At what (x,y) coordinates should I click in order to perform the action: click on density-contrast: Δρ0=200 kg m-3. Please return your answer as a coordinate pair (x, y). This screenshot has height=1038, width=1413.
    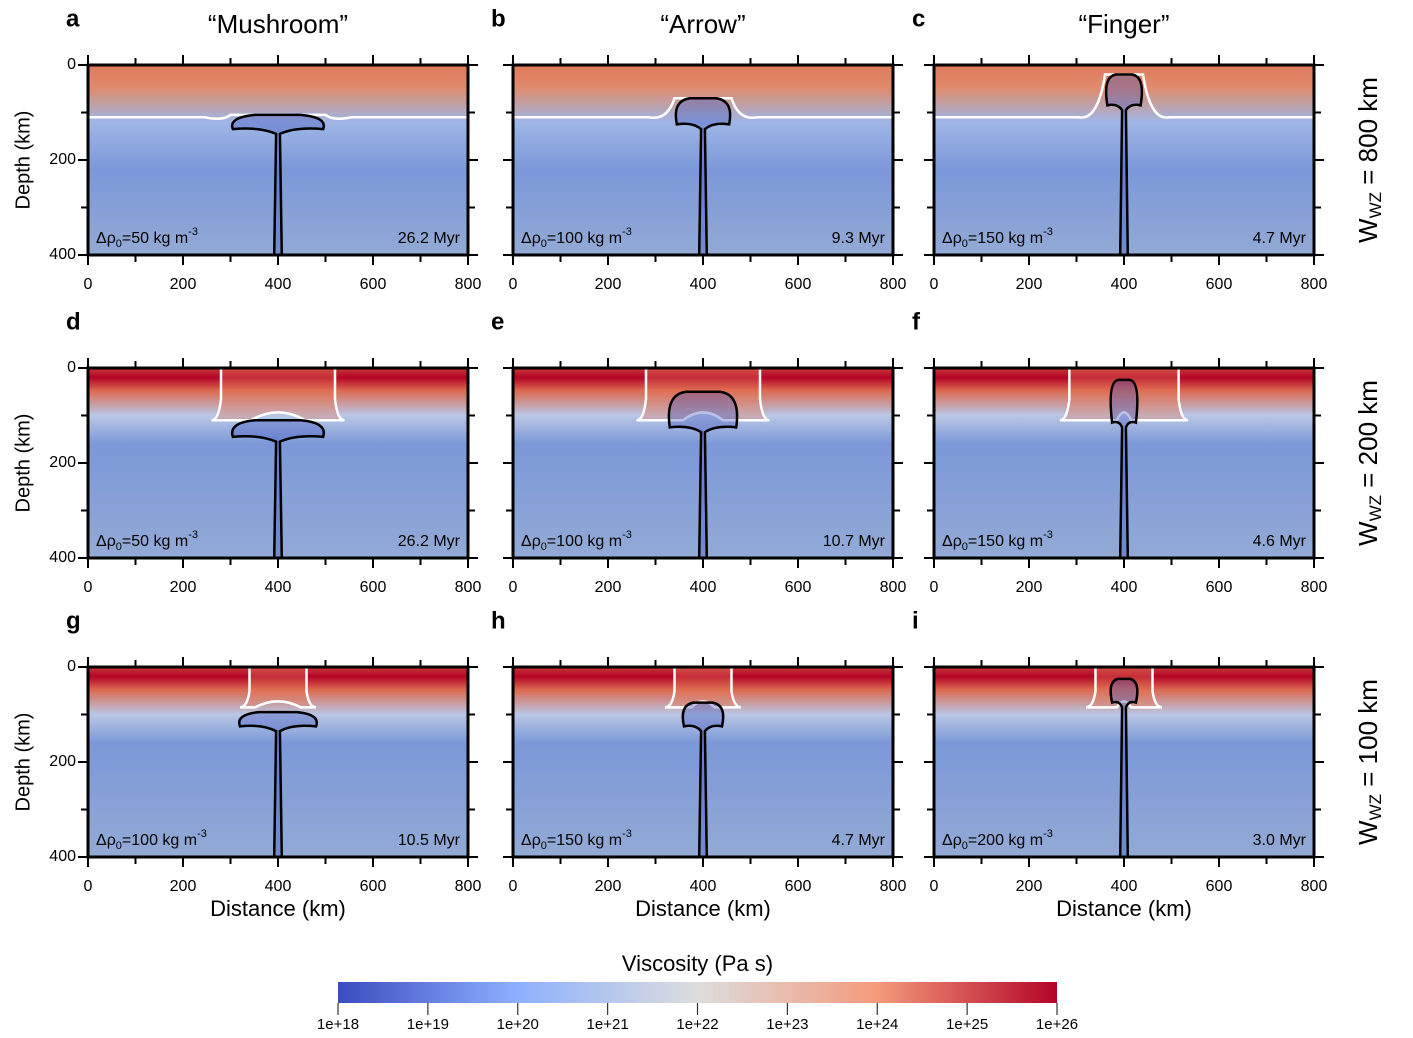
    Looking at the image, I should click on (997, 840).